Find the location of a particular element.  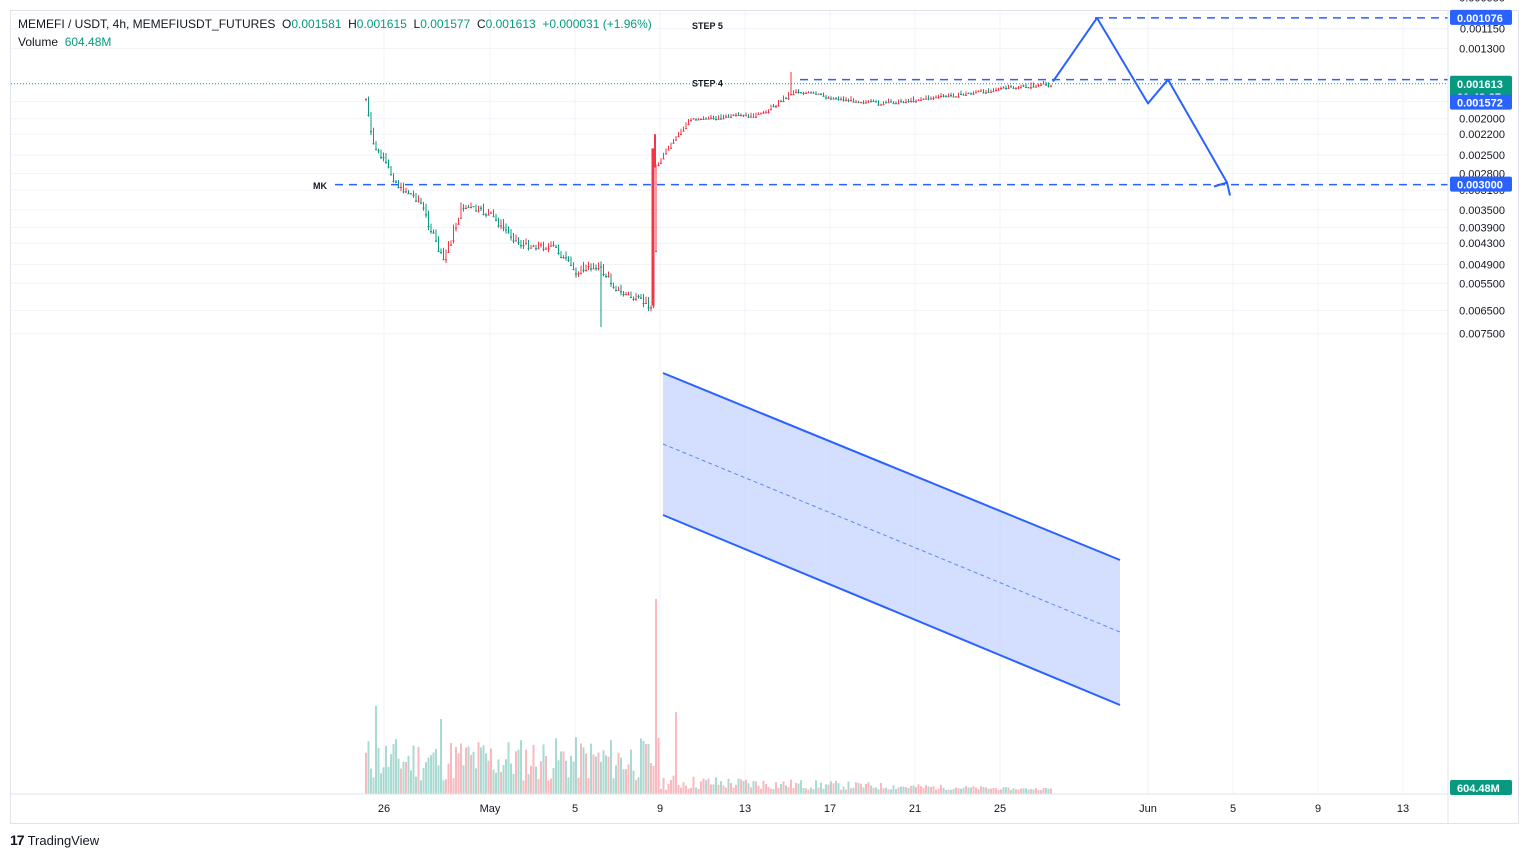

tradingview-branding: 17 TradingView is located at coordinates (54, 840).